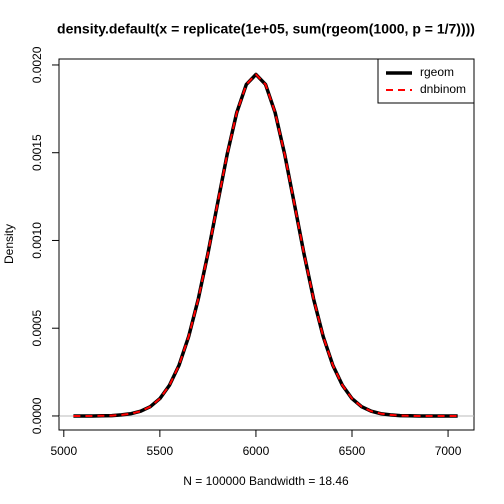 The image size is (504, 504). Describe the element at coordinates (352, 451) in the screenshot. I see `x-tick-label: 6500` at that location.